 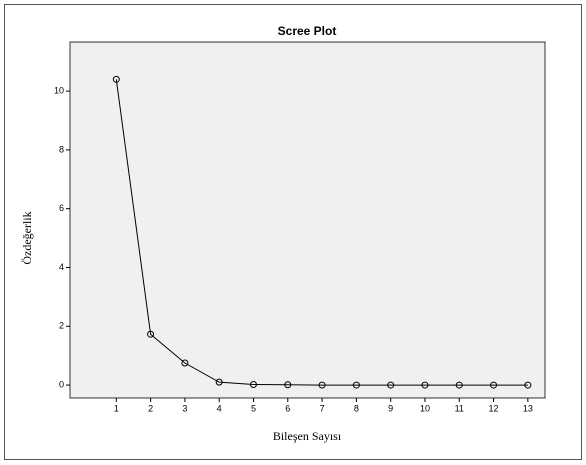 What do you see at coordinates (307, 436) in the screenshot?
I see `x-axis-label: Bileşen Sayısı` at bounding box center [307, 436].